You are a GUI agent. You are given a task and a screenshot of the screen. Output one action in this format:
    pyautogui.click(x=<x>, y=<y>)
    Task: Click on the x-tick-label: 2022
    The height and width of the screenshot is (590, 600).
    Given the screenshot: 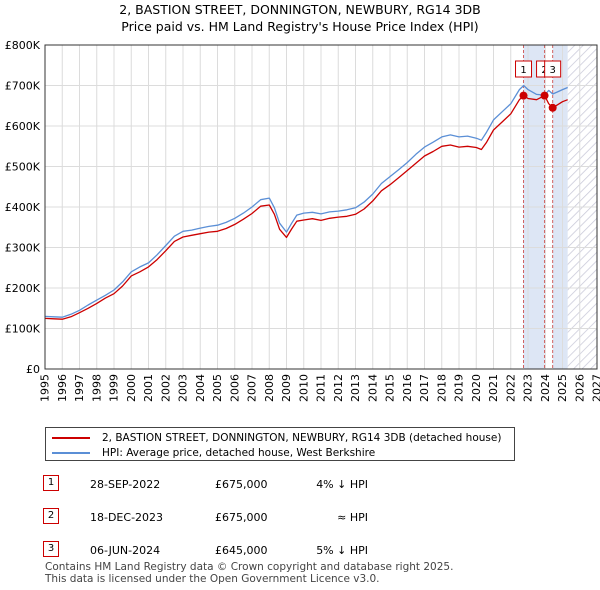 What is the action you would take?
    pyautogui.click(x=510, y=388)
    